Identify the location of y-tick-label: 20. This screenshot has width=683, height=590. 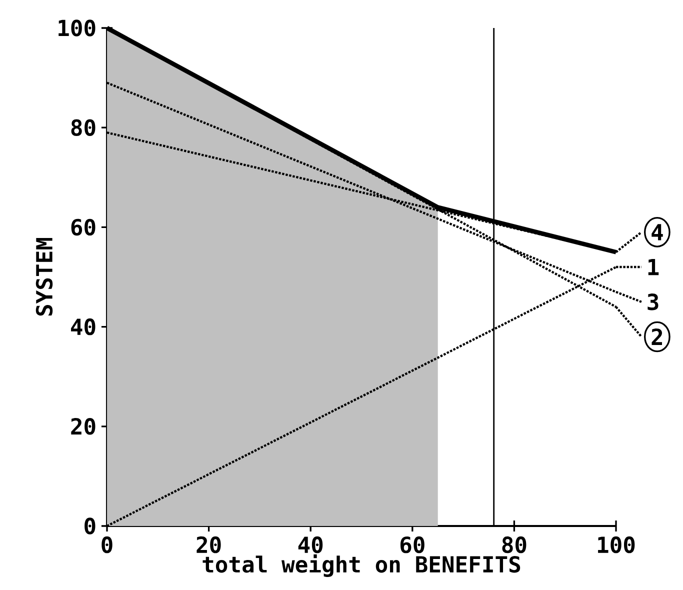
(83, 426).